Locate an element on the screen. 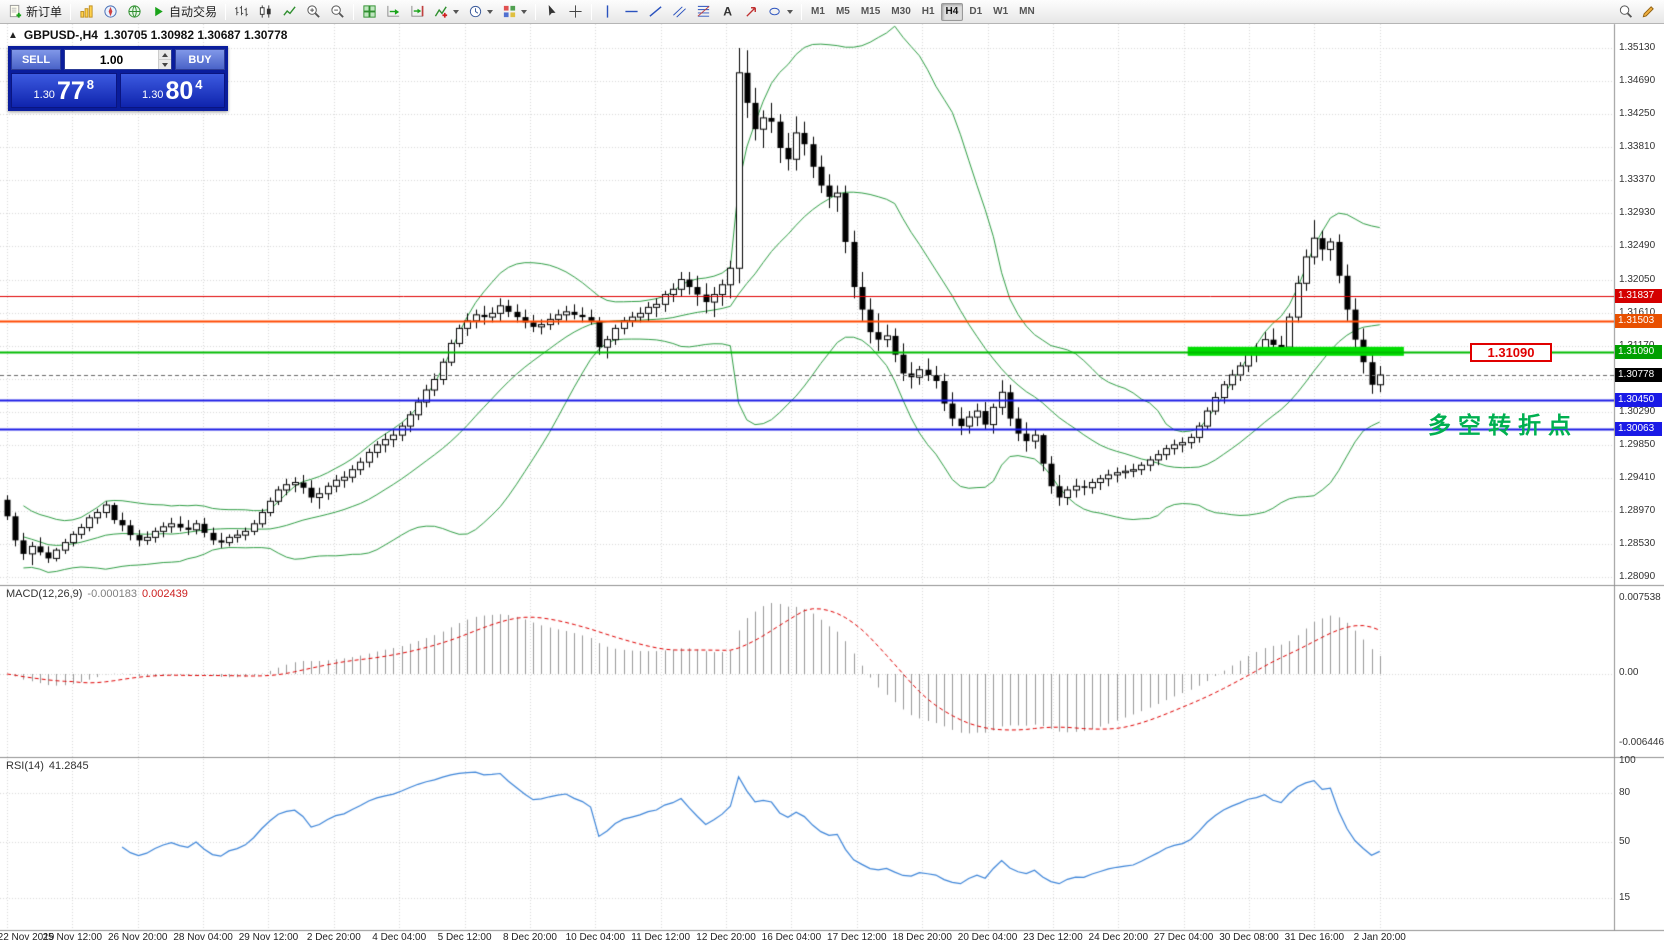 The width and height of the screenshot is (1664, 945). svg-text: A is located at coordinates (727, 12).